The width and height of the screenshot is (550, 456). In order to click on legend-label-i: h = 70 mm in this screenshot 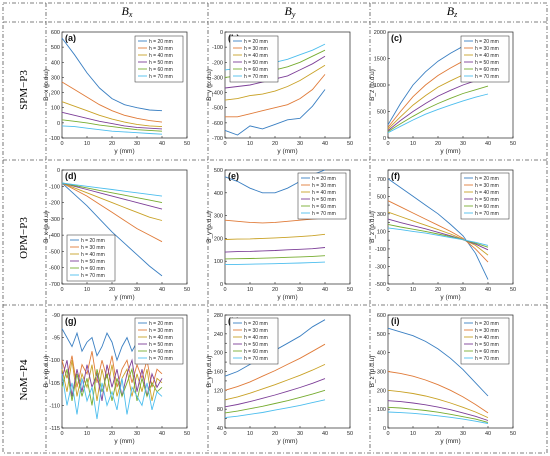, I will do `click(487, 359)`.